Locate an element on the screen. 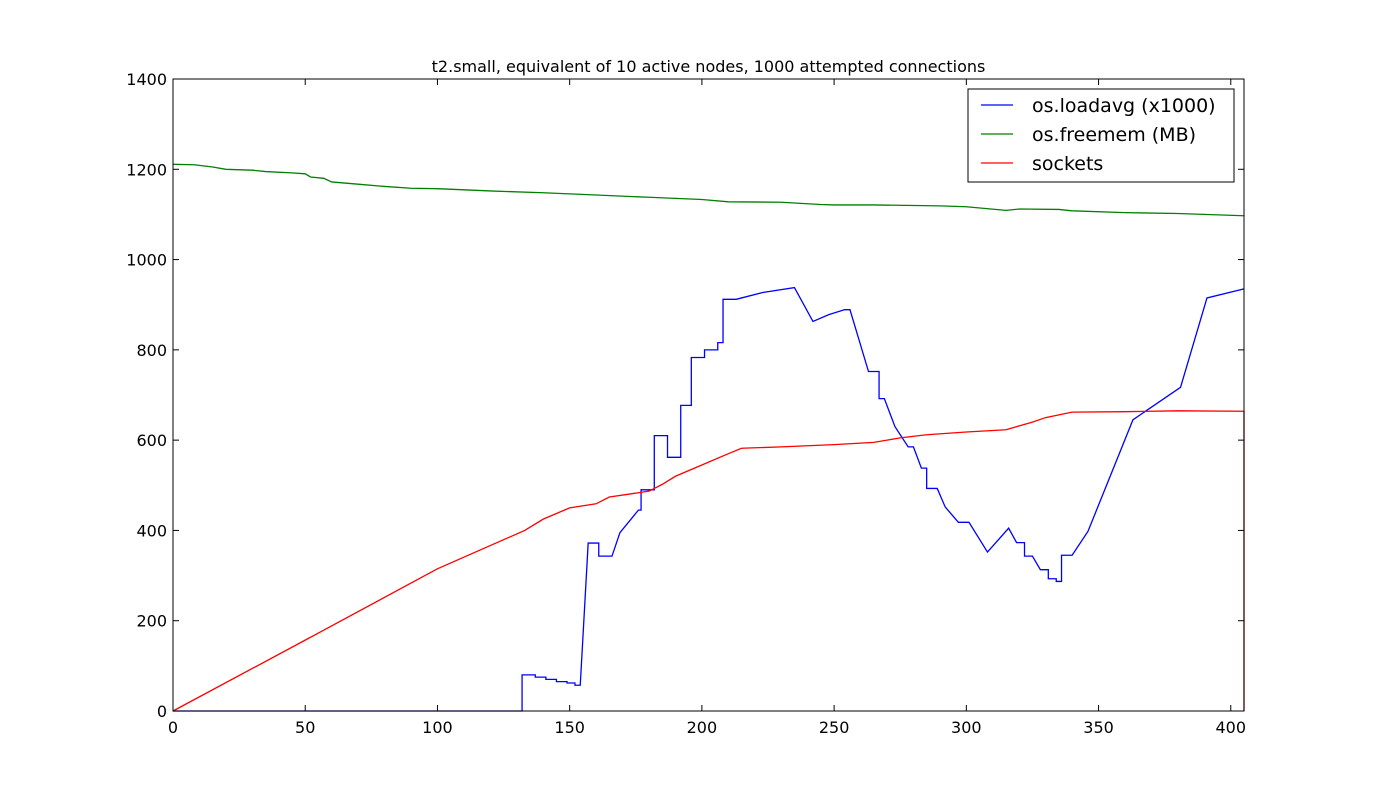  x-tick-label: 400 is located at coordinates (1231, 727).